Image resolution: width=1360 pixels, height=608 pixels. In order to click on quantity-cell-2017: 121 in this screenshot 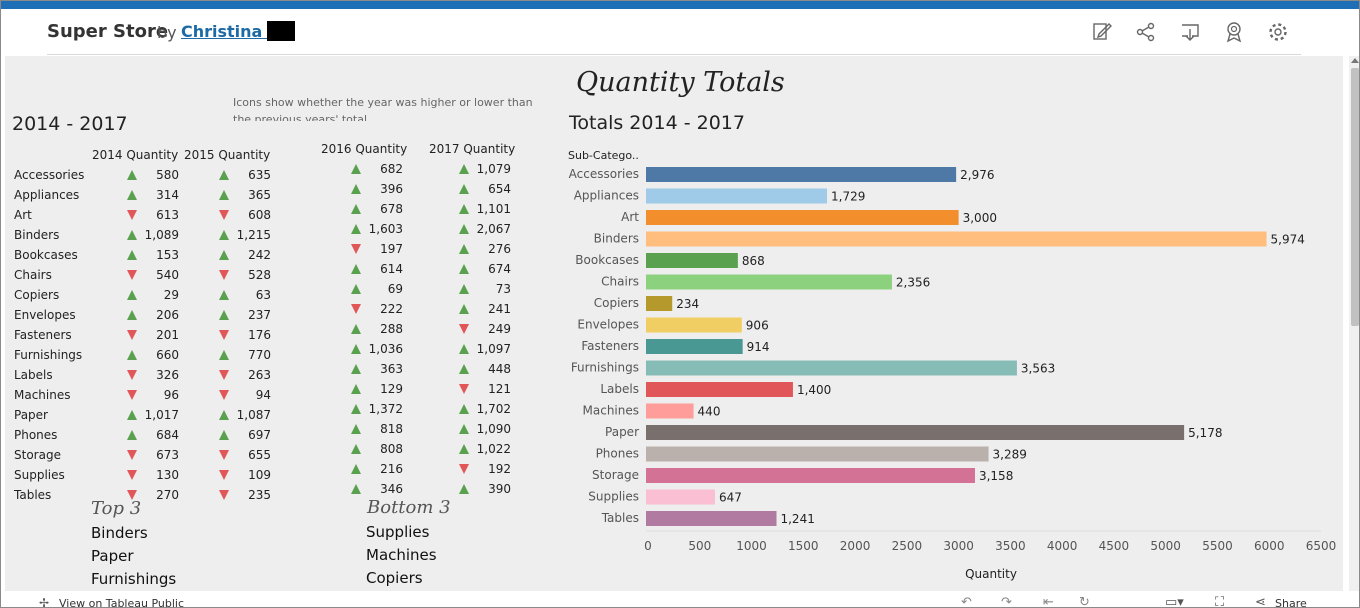, I will do `click(489, 389)`.